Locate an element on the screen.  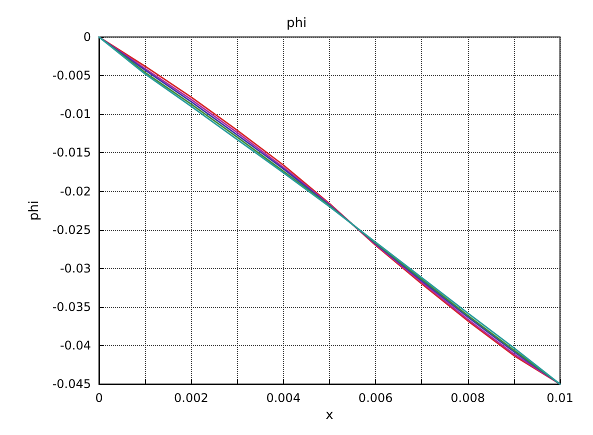
y-tick-label: -0.03 is located at coordinates (75, 268).